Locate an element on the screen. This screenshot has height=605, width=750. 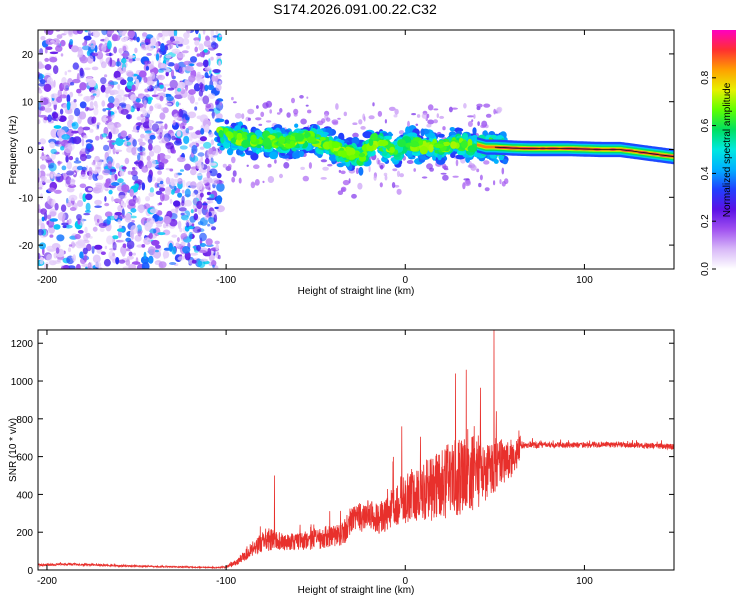
snr-ytick-label: 200 is located at coordinates (24, 533).